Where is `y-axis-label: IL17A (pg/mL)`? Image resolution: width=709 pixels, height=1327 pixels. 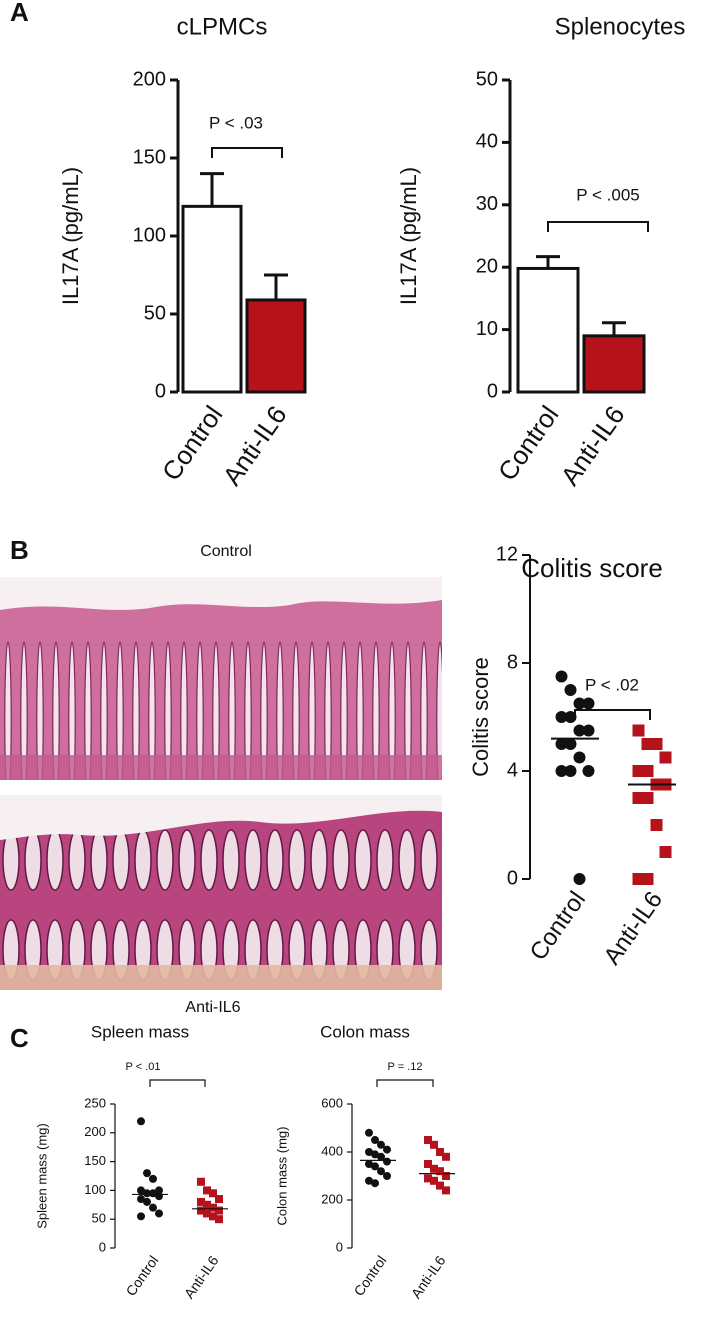
y-axis-label: IL17A (pg/mL) is located at coordinates (408, 236).